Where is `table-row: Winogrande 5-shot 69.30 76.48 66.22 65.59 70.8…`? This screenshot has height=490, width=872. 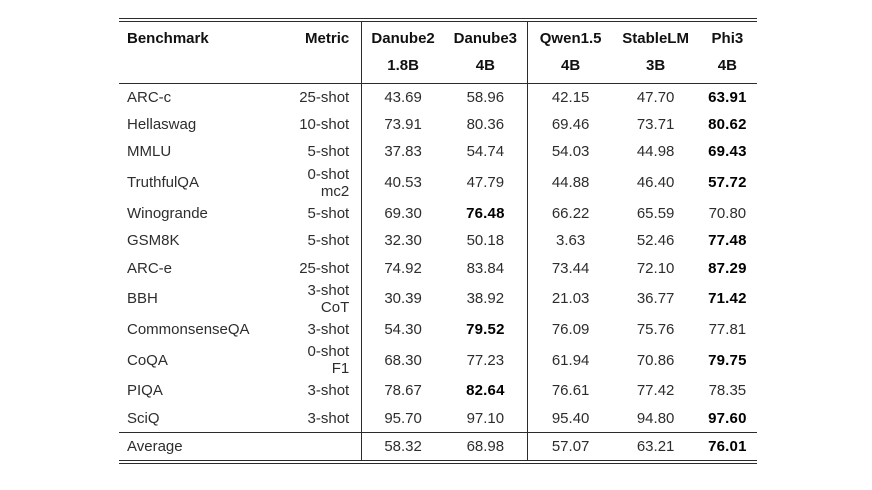
table-row: Winogrande 5-shot 69.30 76.48 66.22 65.59 70.8… is located at coordinates (438, 213).